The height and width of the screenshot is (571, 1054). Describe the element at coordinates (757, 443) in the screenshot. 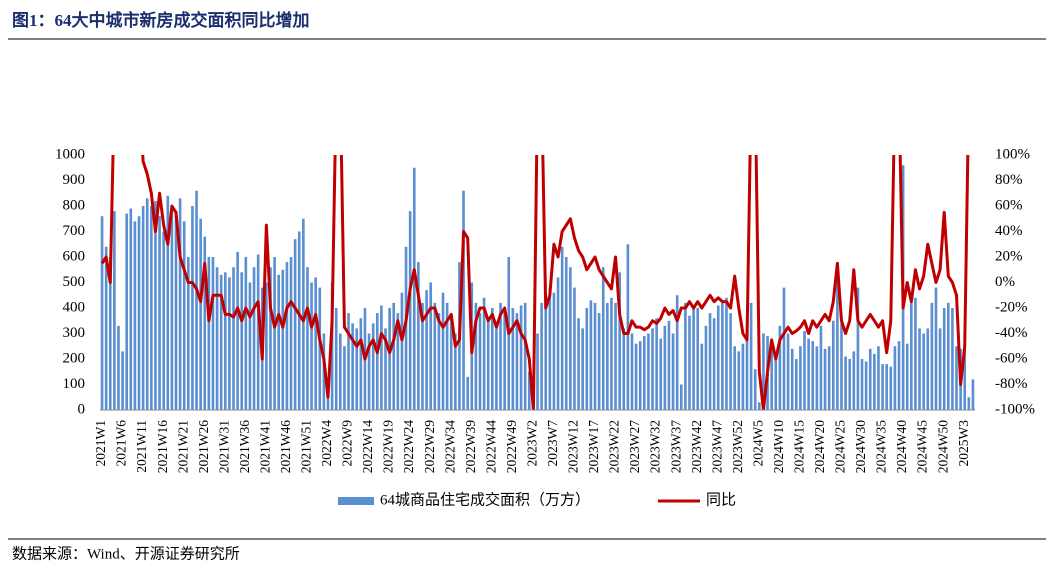

I see `x-tick-label: 2024W5` at that location.